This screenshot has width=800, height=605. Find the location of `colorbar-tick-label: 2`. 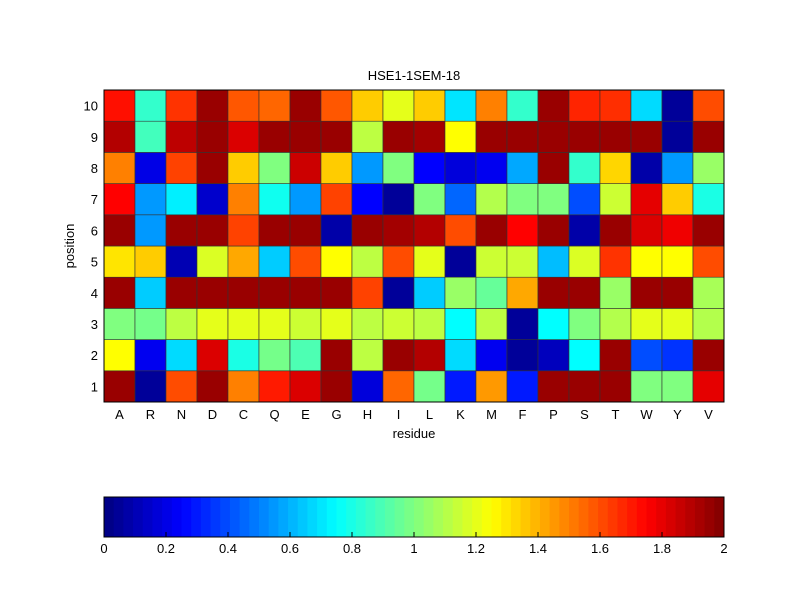

colorbar-tick-label: 2 is located at coordinates (723, 548).